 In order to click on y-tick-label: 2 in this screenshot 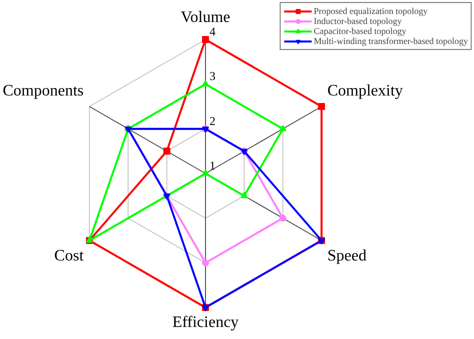, I will do `click(213, 121)`.